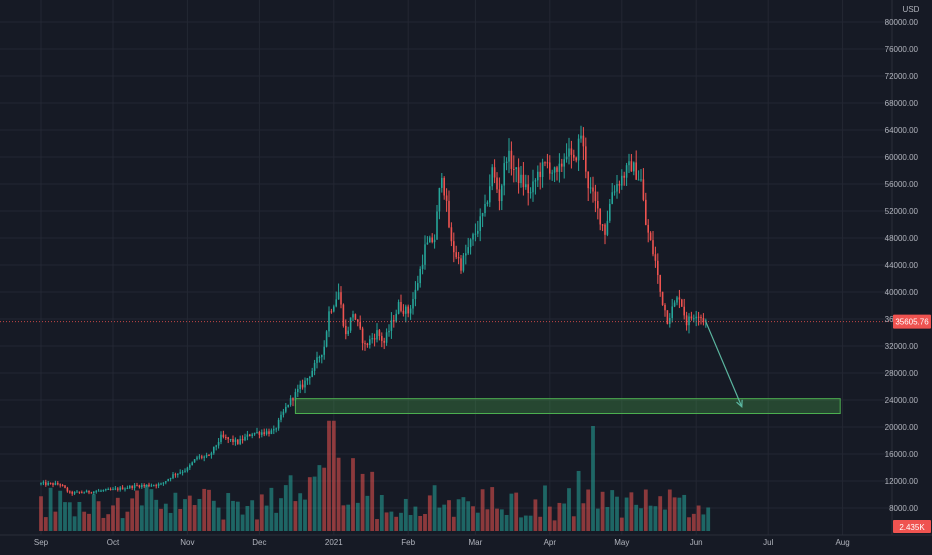 Image resolution: width=932 pixels, height=555 pixels. I want to click on support-zone, so click(567, 406).